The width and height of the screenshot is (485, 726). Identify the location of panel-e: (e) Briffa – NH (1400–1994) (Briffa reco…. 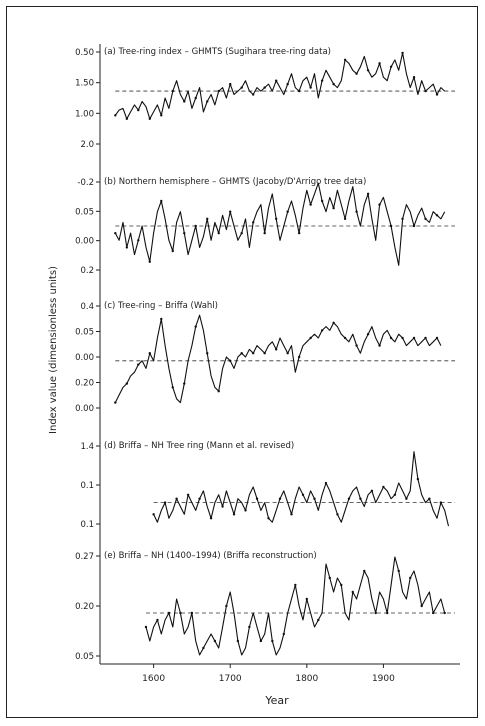
(265, 606).